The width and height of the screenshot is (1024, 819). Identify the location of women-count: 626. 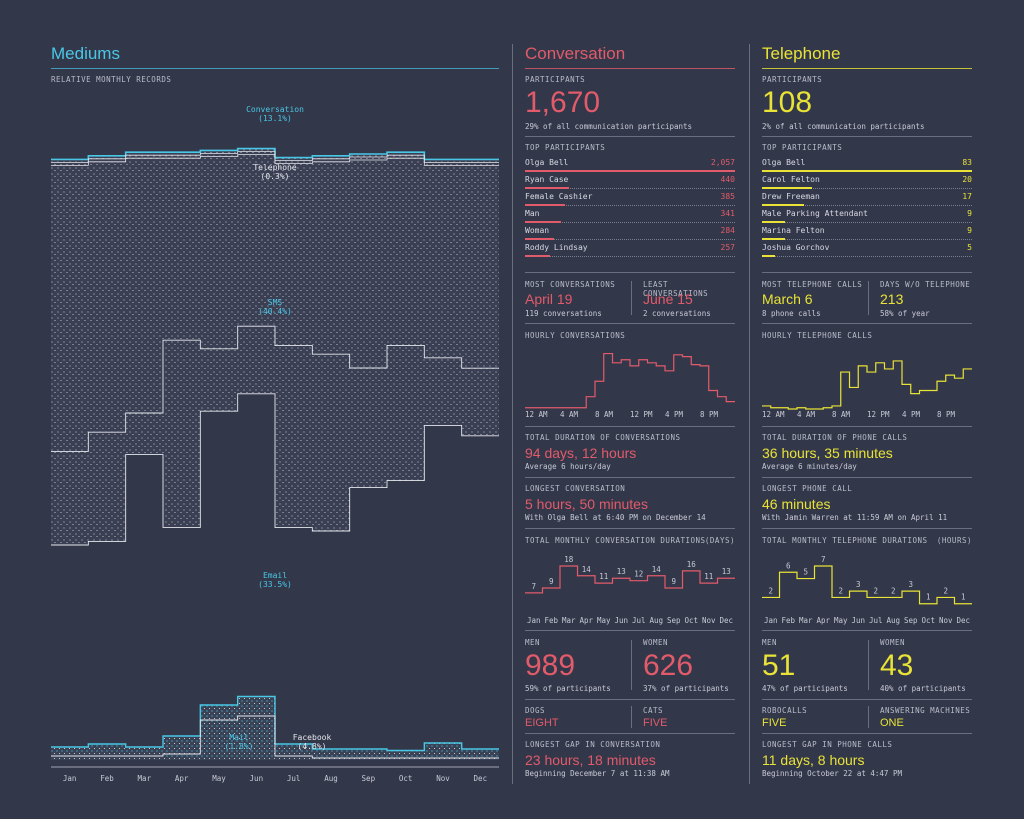
(668, 665).